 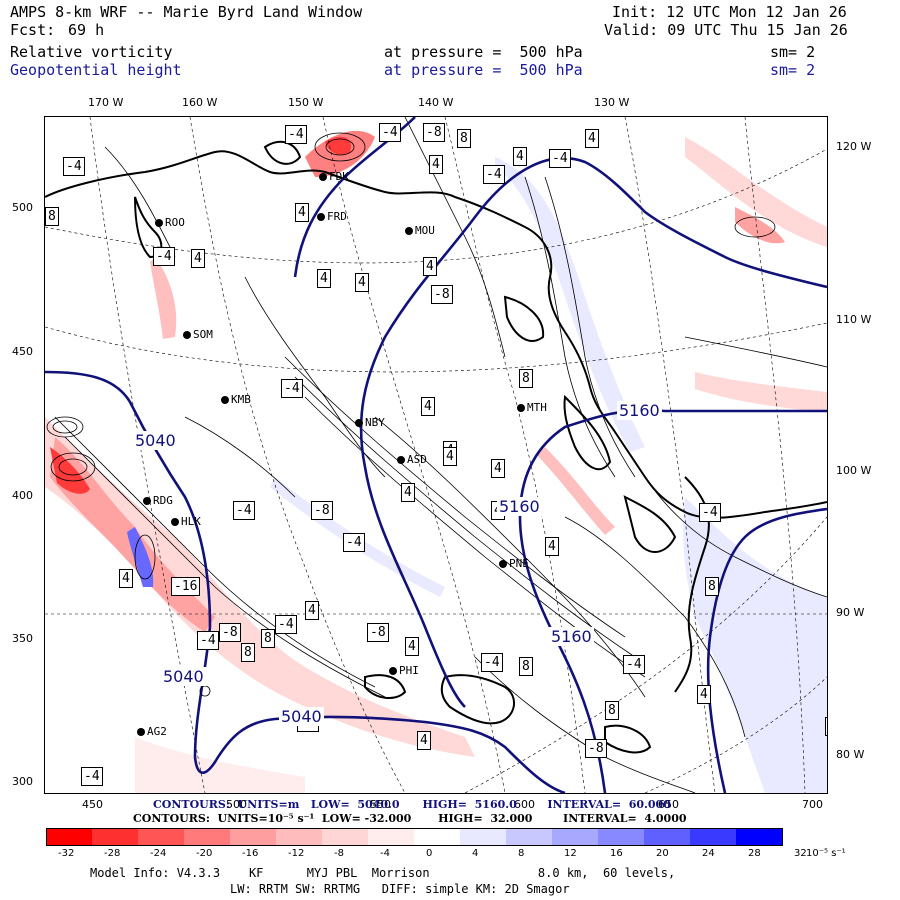 I want to click on x-axis-label: 600, so click(x=524, y=804).